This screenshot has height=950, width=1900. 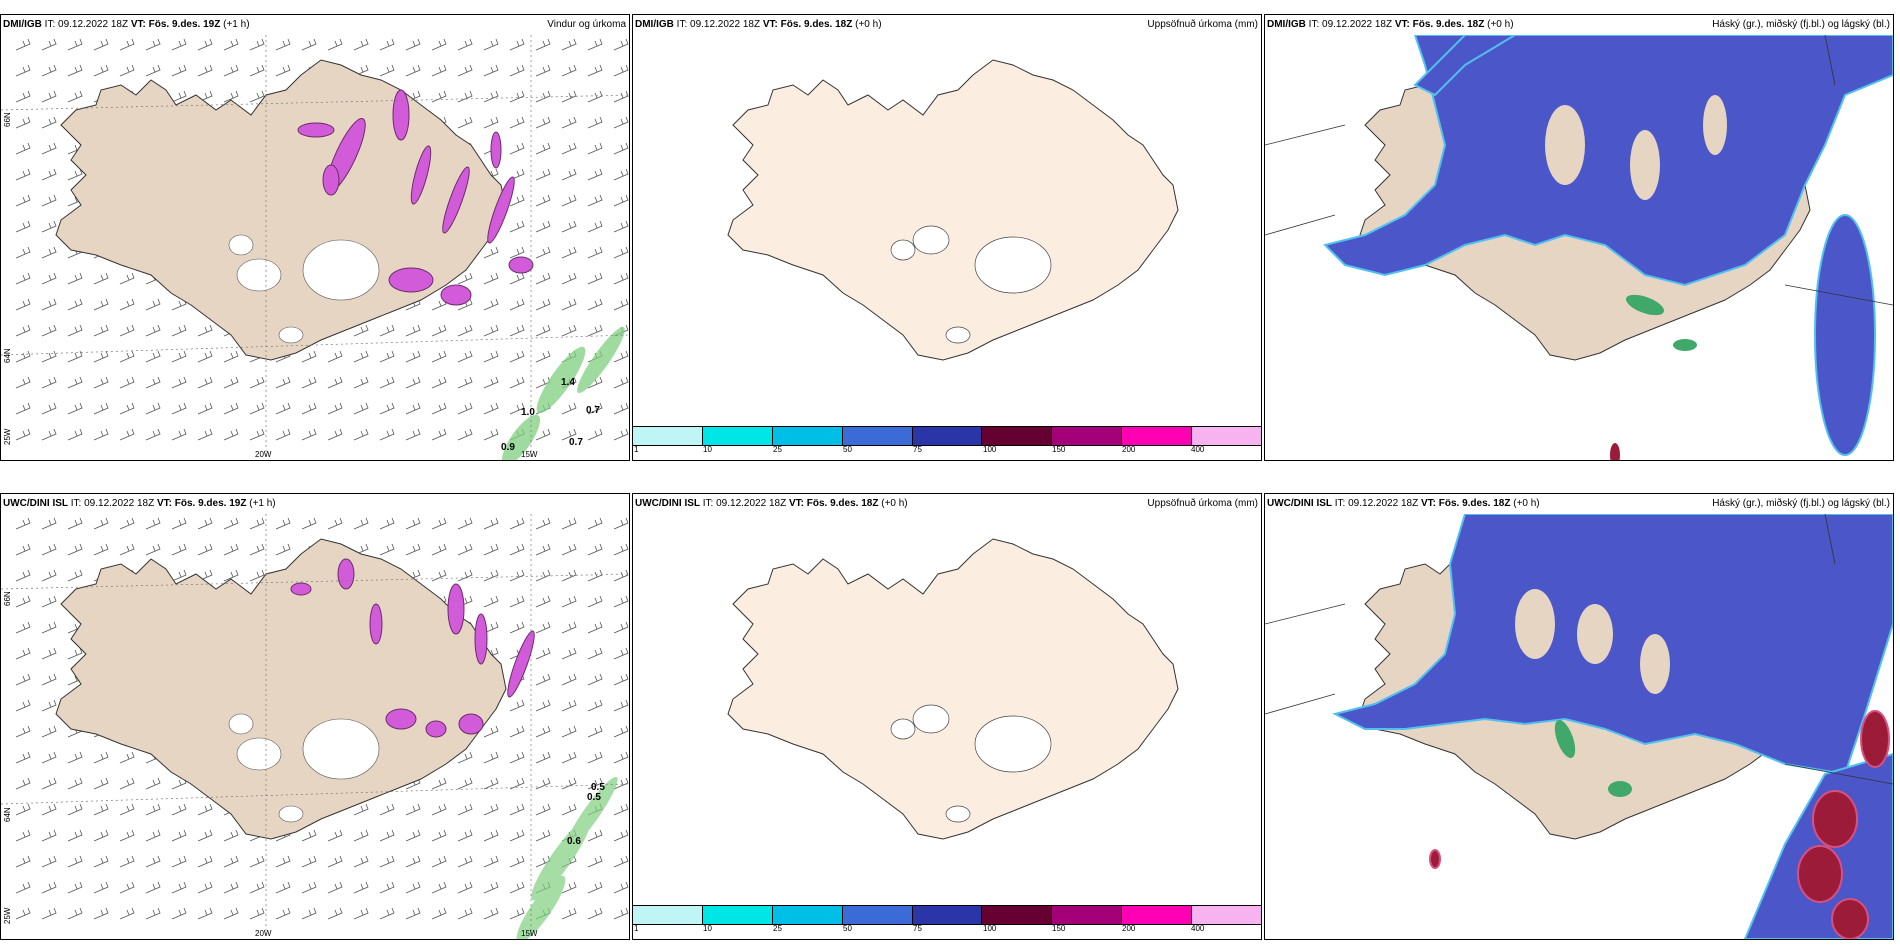 I want to click on graticule, so click(x=315, y=726).